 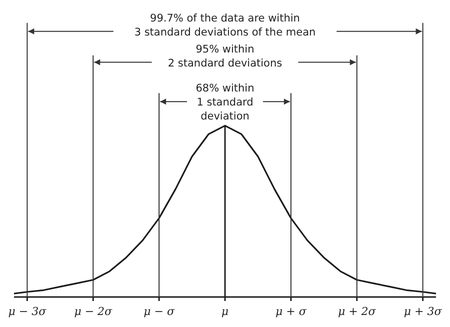 What do you see at coordinates (423, 311) in the screenshot?
I see `x-tick-label: μ + 3σ` at bounding box center [423, 311].